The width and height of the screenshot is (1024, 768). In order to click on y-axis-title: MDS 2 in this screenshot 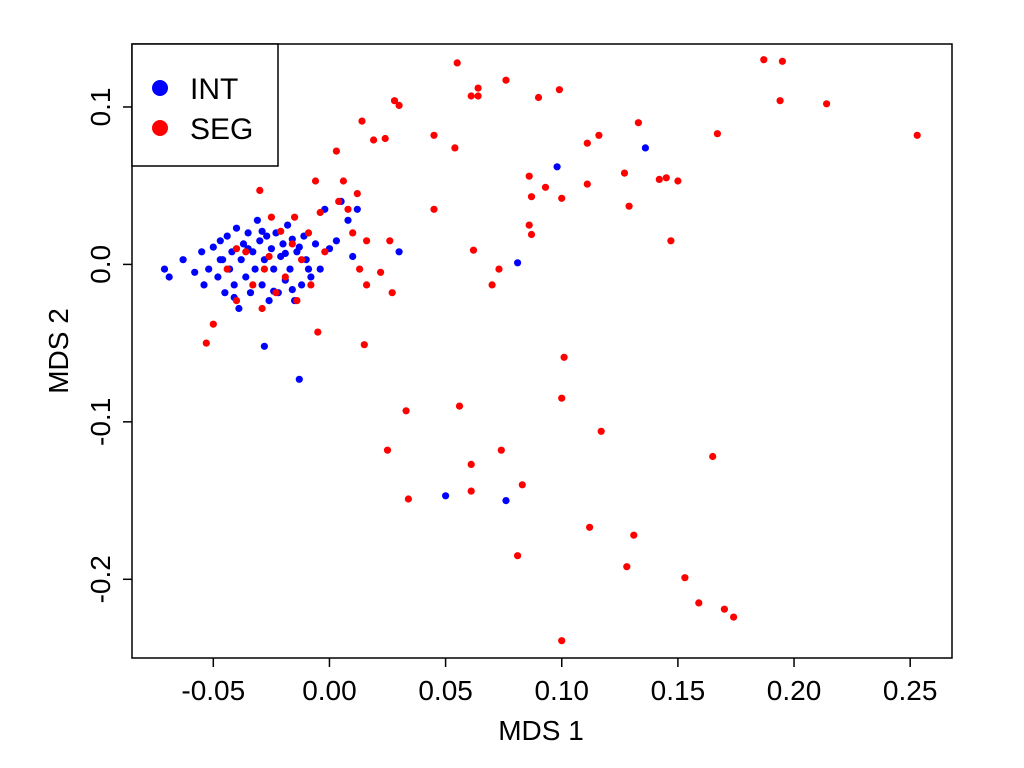, I will do `click(58, 351)`.